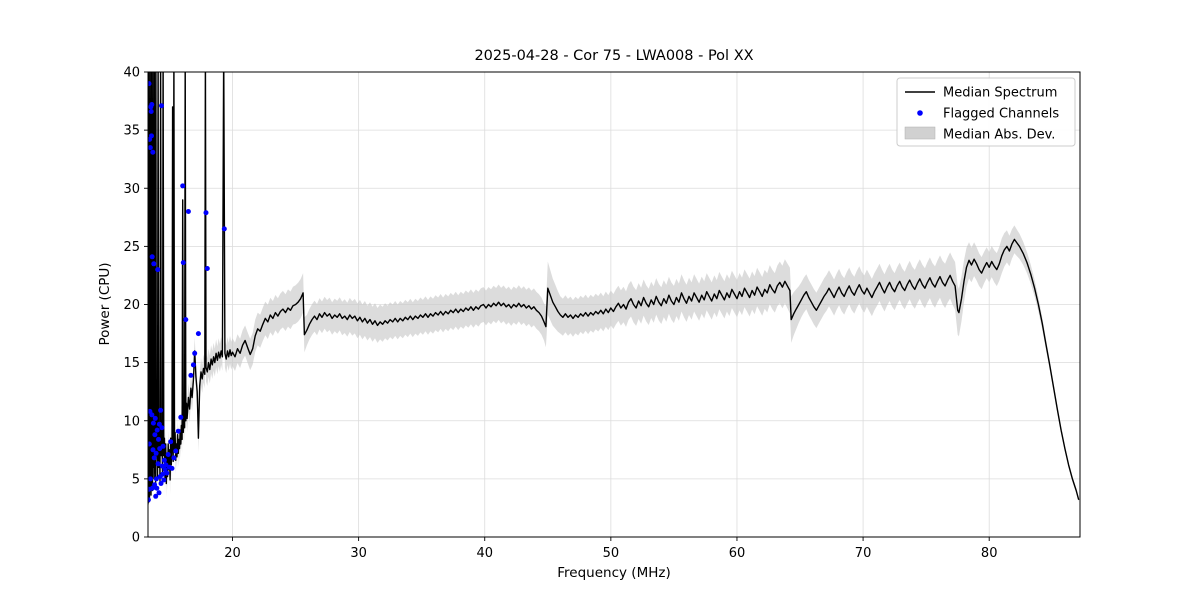 Image resolution: width=1200 pixels, height=604 pixels. Describe the element at coordinates (131, 247) in the screenshot. I see `y-tick-label: 25` at that location.